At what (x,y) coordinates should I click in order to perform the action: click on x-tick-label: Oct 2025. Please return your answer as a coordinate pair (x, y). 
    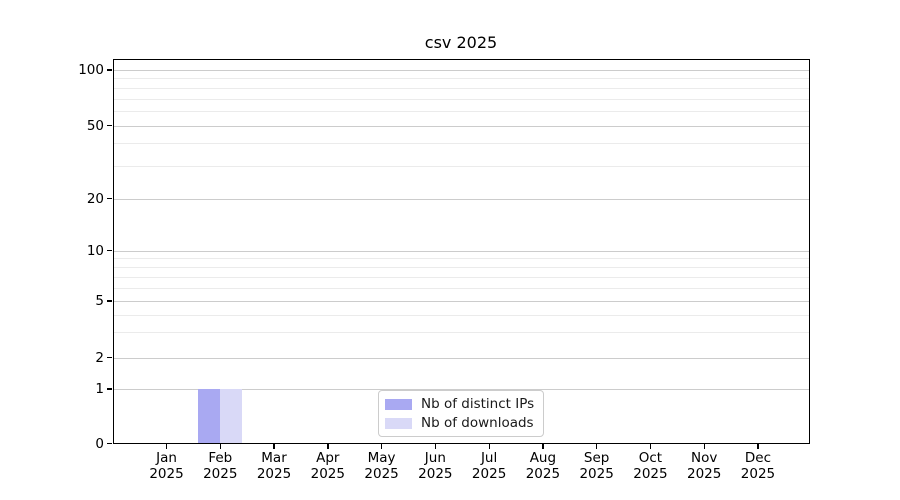
    Looking at the image, I should click on (650, 466).